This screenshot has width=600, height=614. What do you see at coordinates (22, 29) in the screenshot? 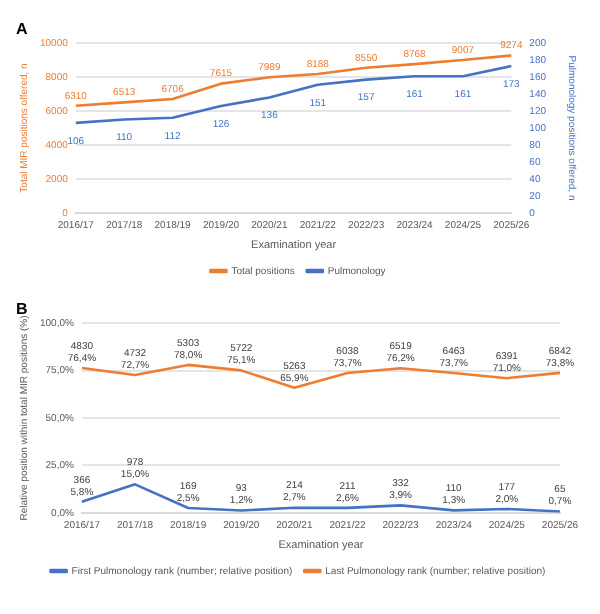
I see `chart-title: A` at bounding box center [22, 29].